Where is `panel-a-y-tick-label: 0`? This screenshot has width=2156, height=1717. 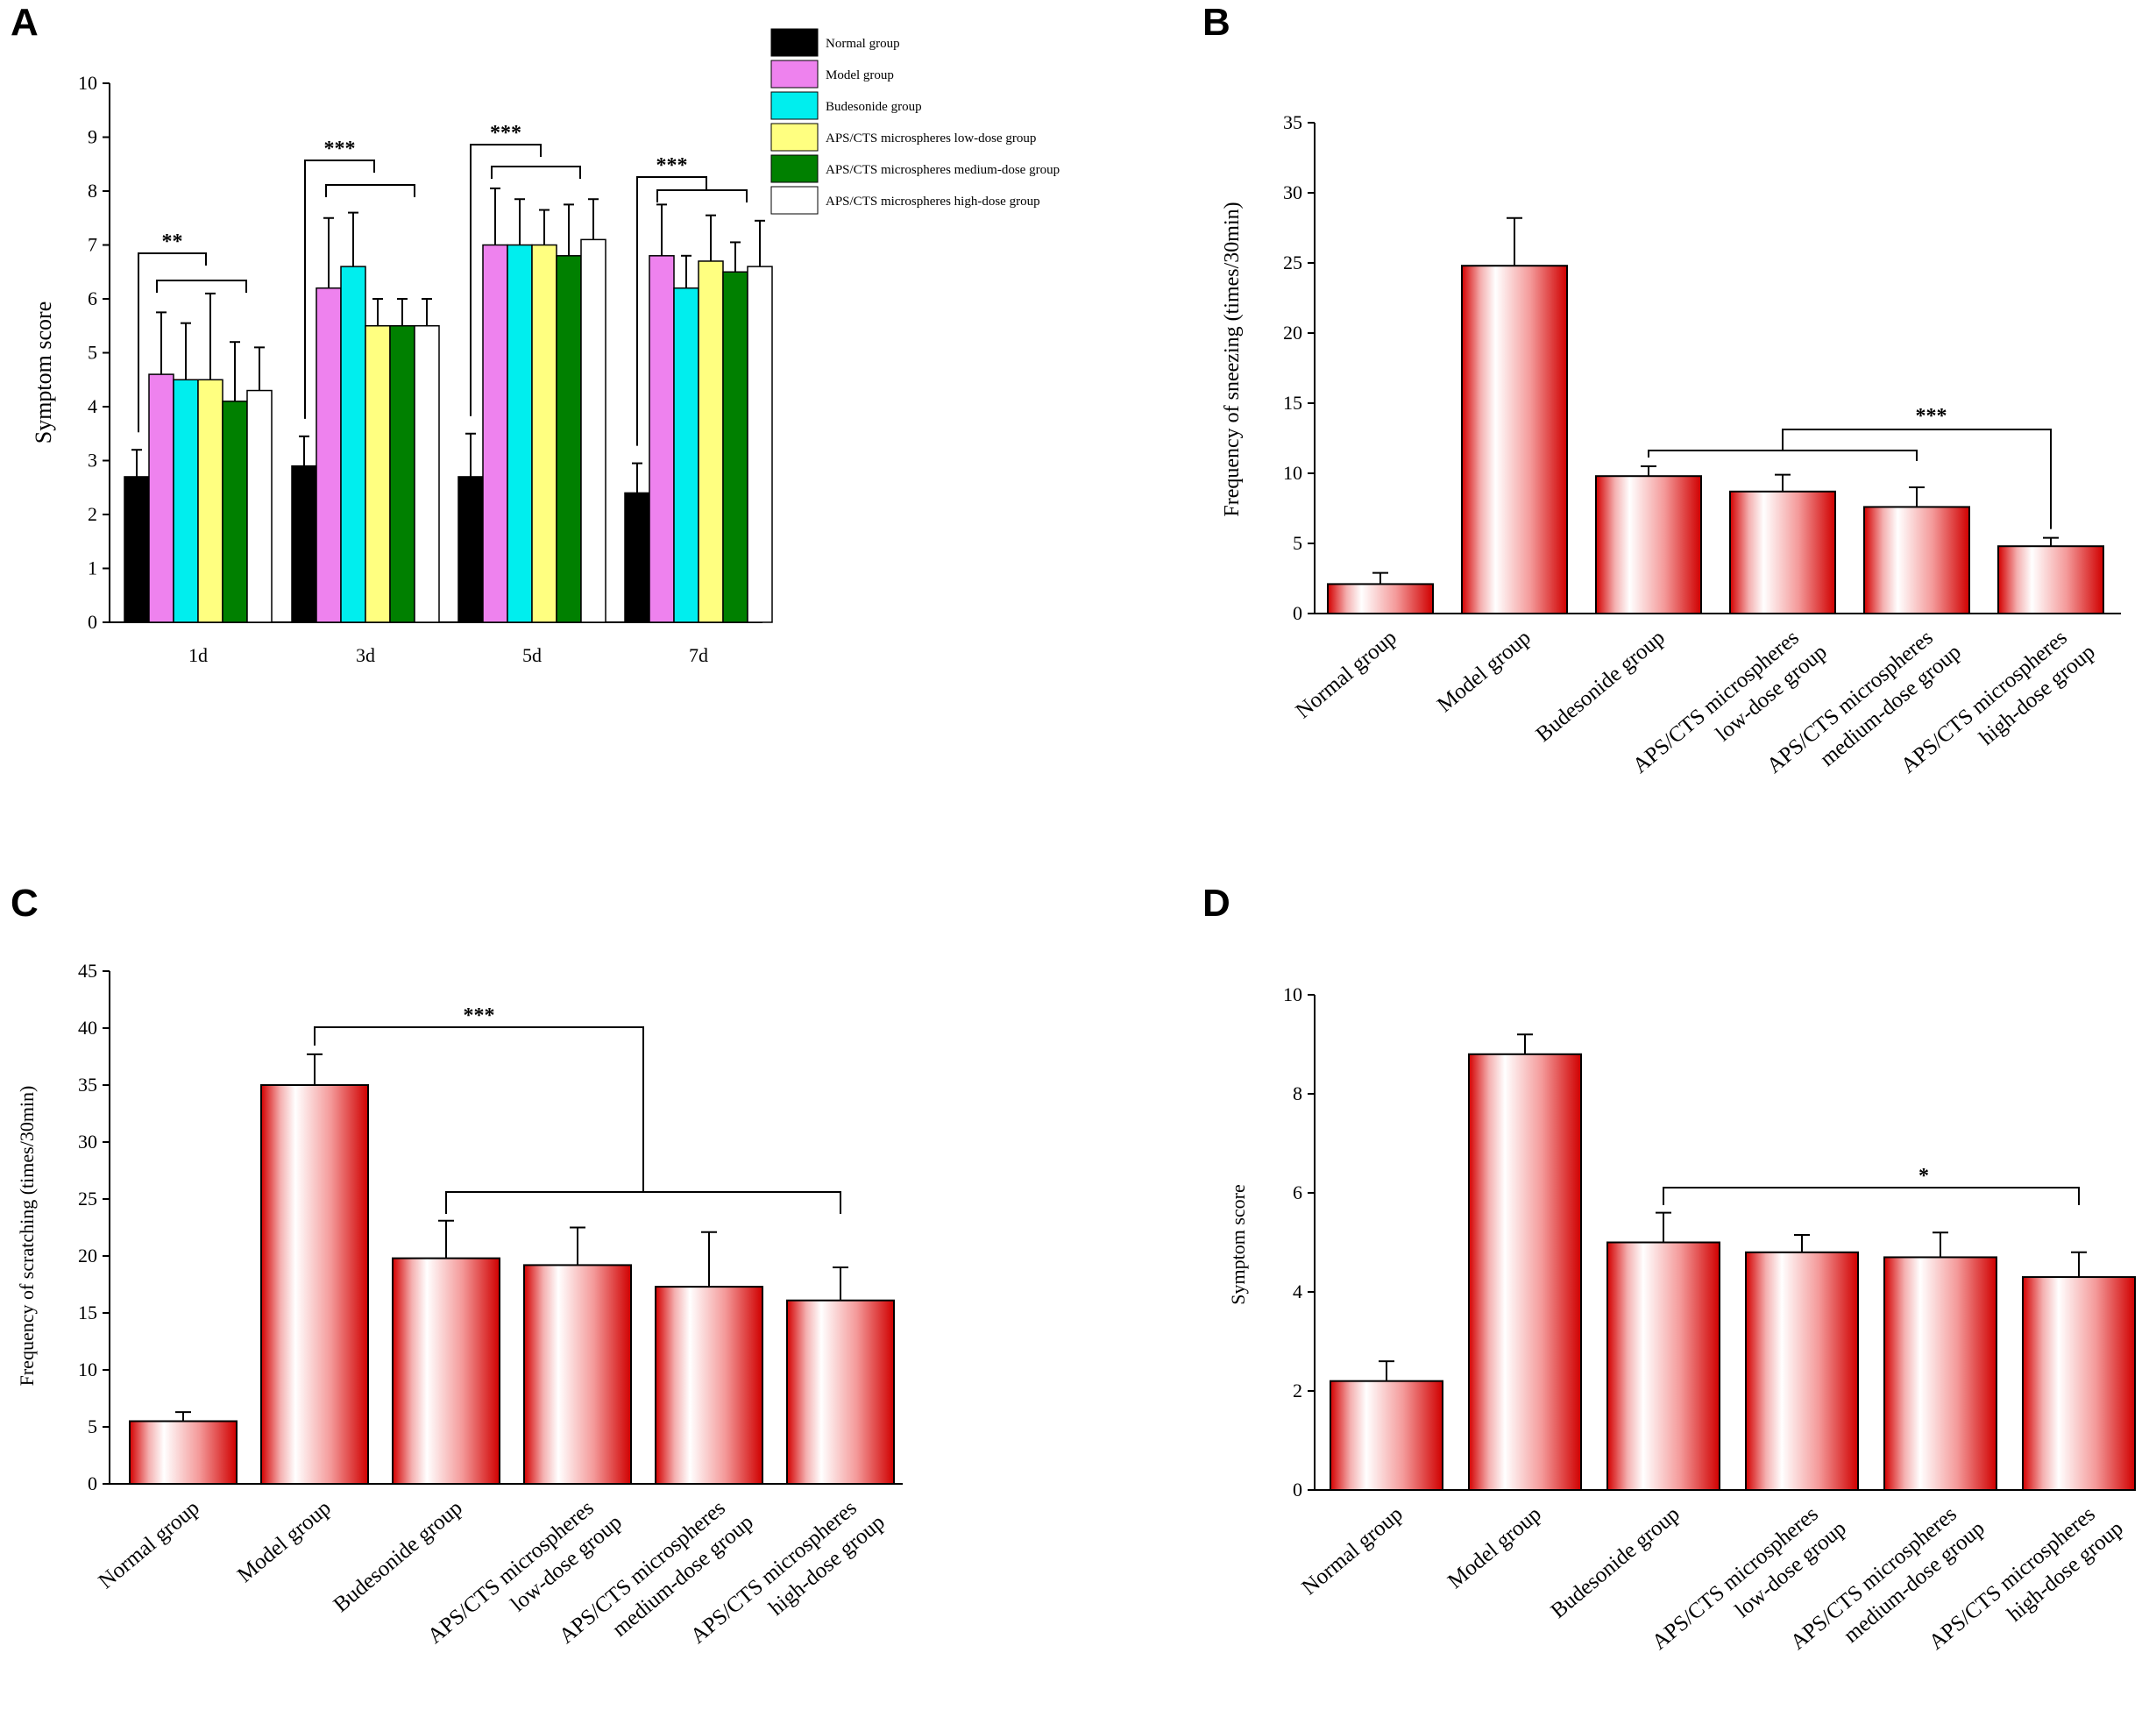
panel-a-y-tick-label: 0 is located at coordinates (92, 622).